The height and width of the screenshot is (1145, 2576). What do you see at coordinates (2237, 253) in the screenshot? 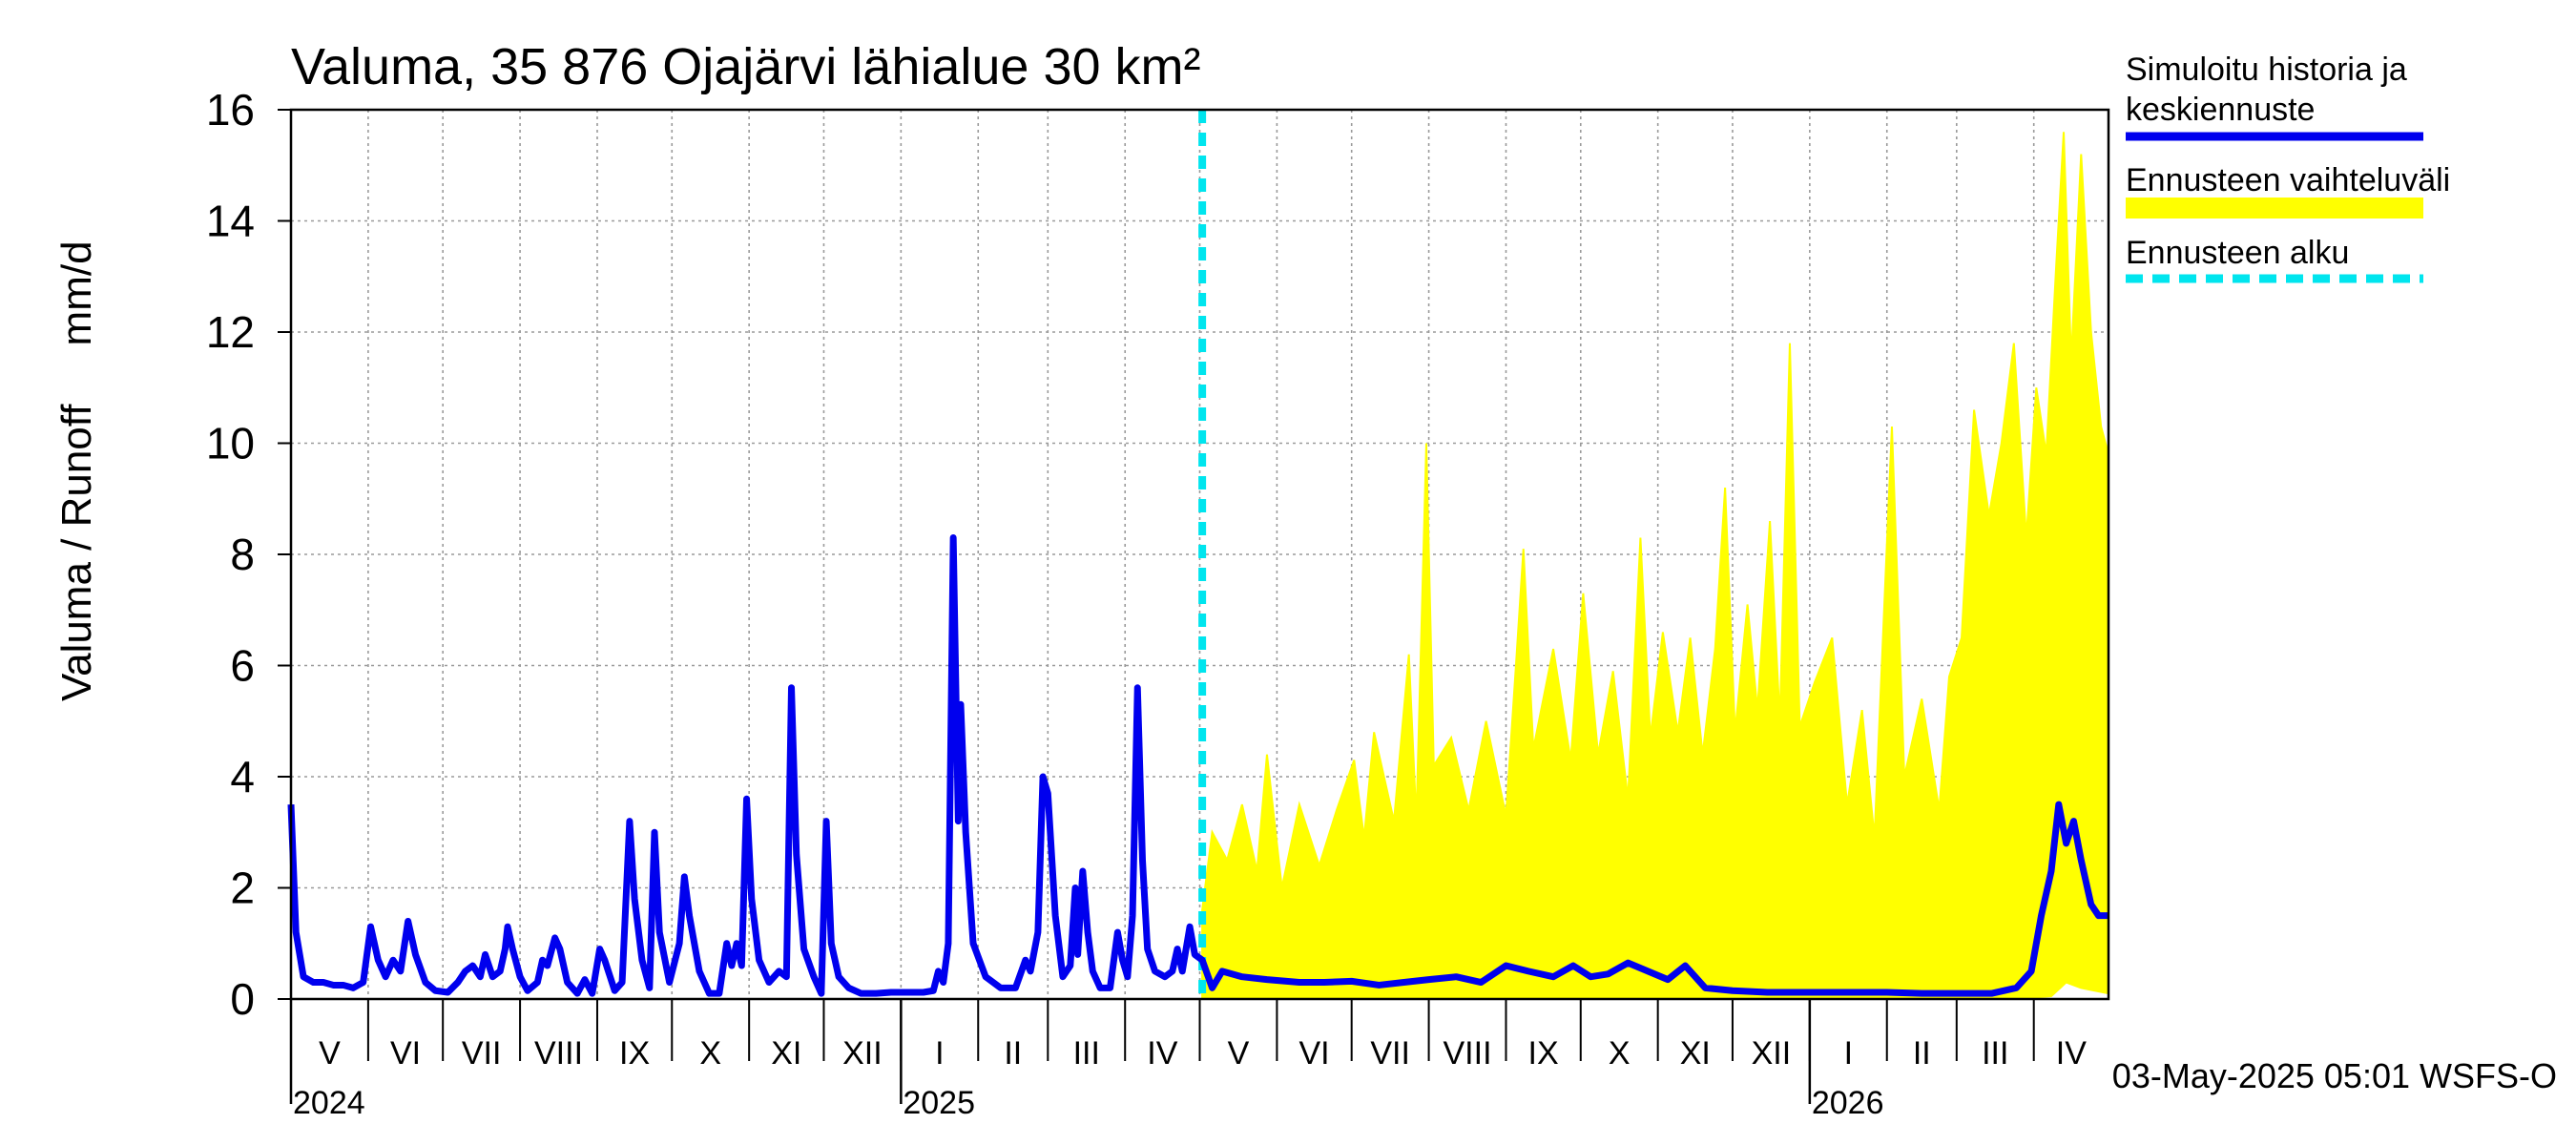
I see `legend-label: Ennusteen alku` at bounding box center [2237, 253].